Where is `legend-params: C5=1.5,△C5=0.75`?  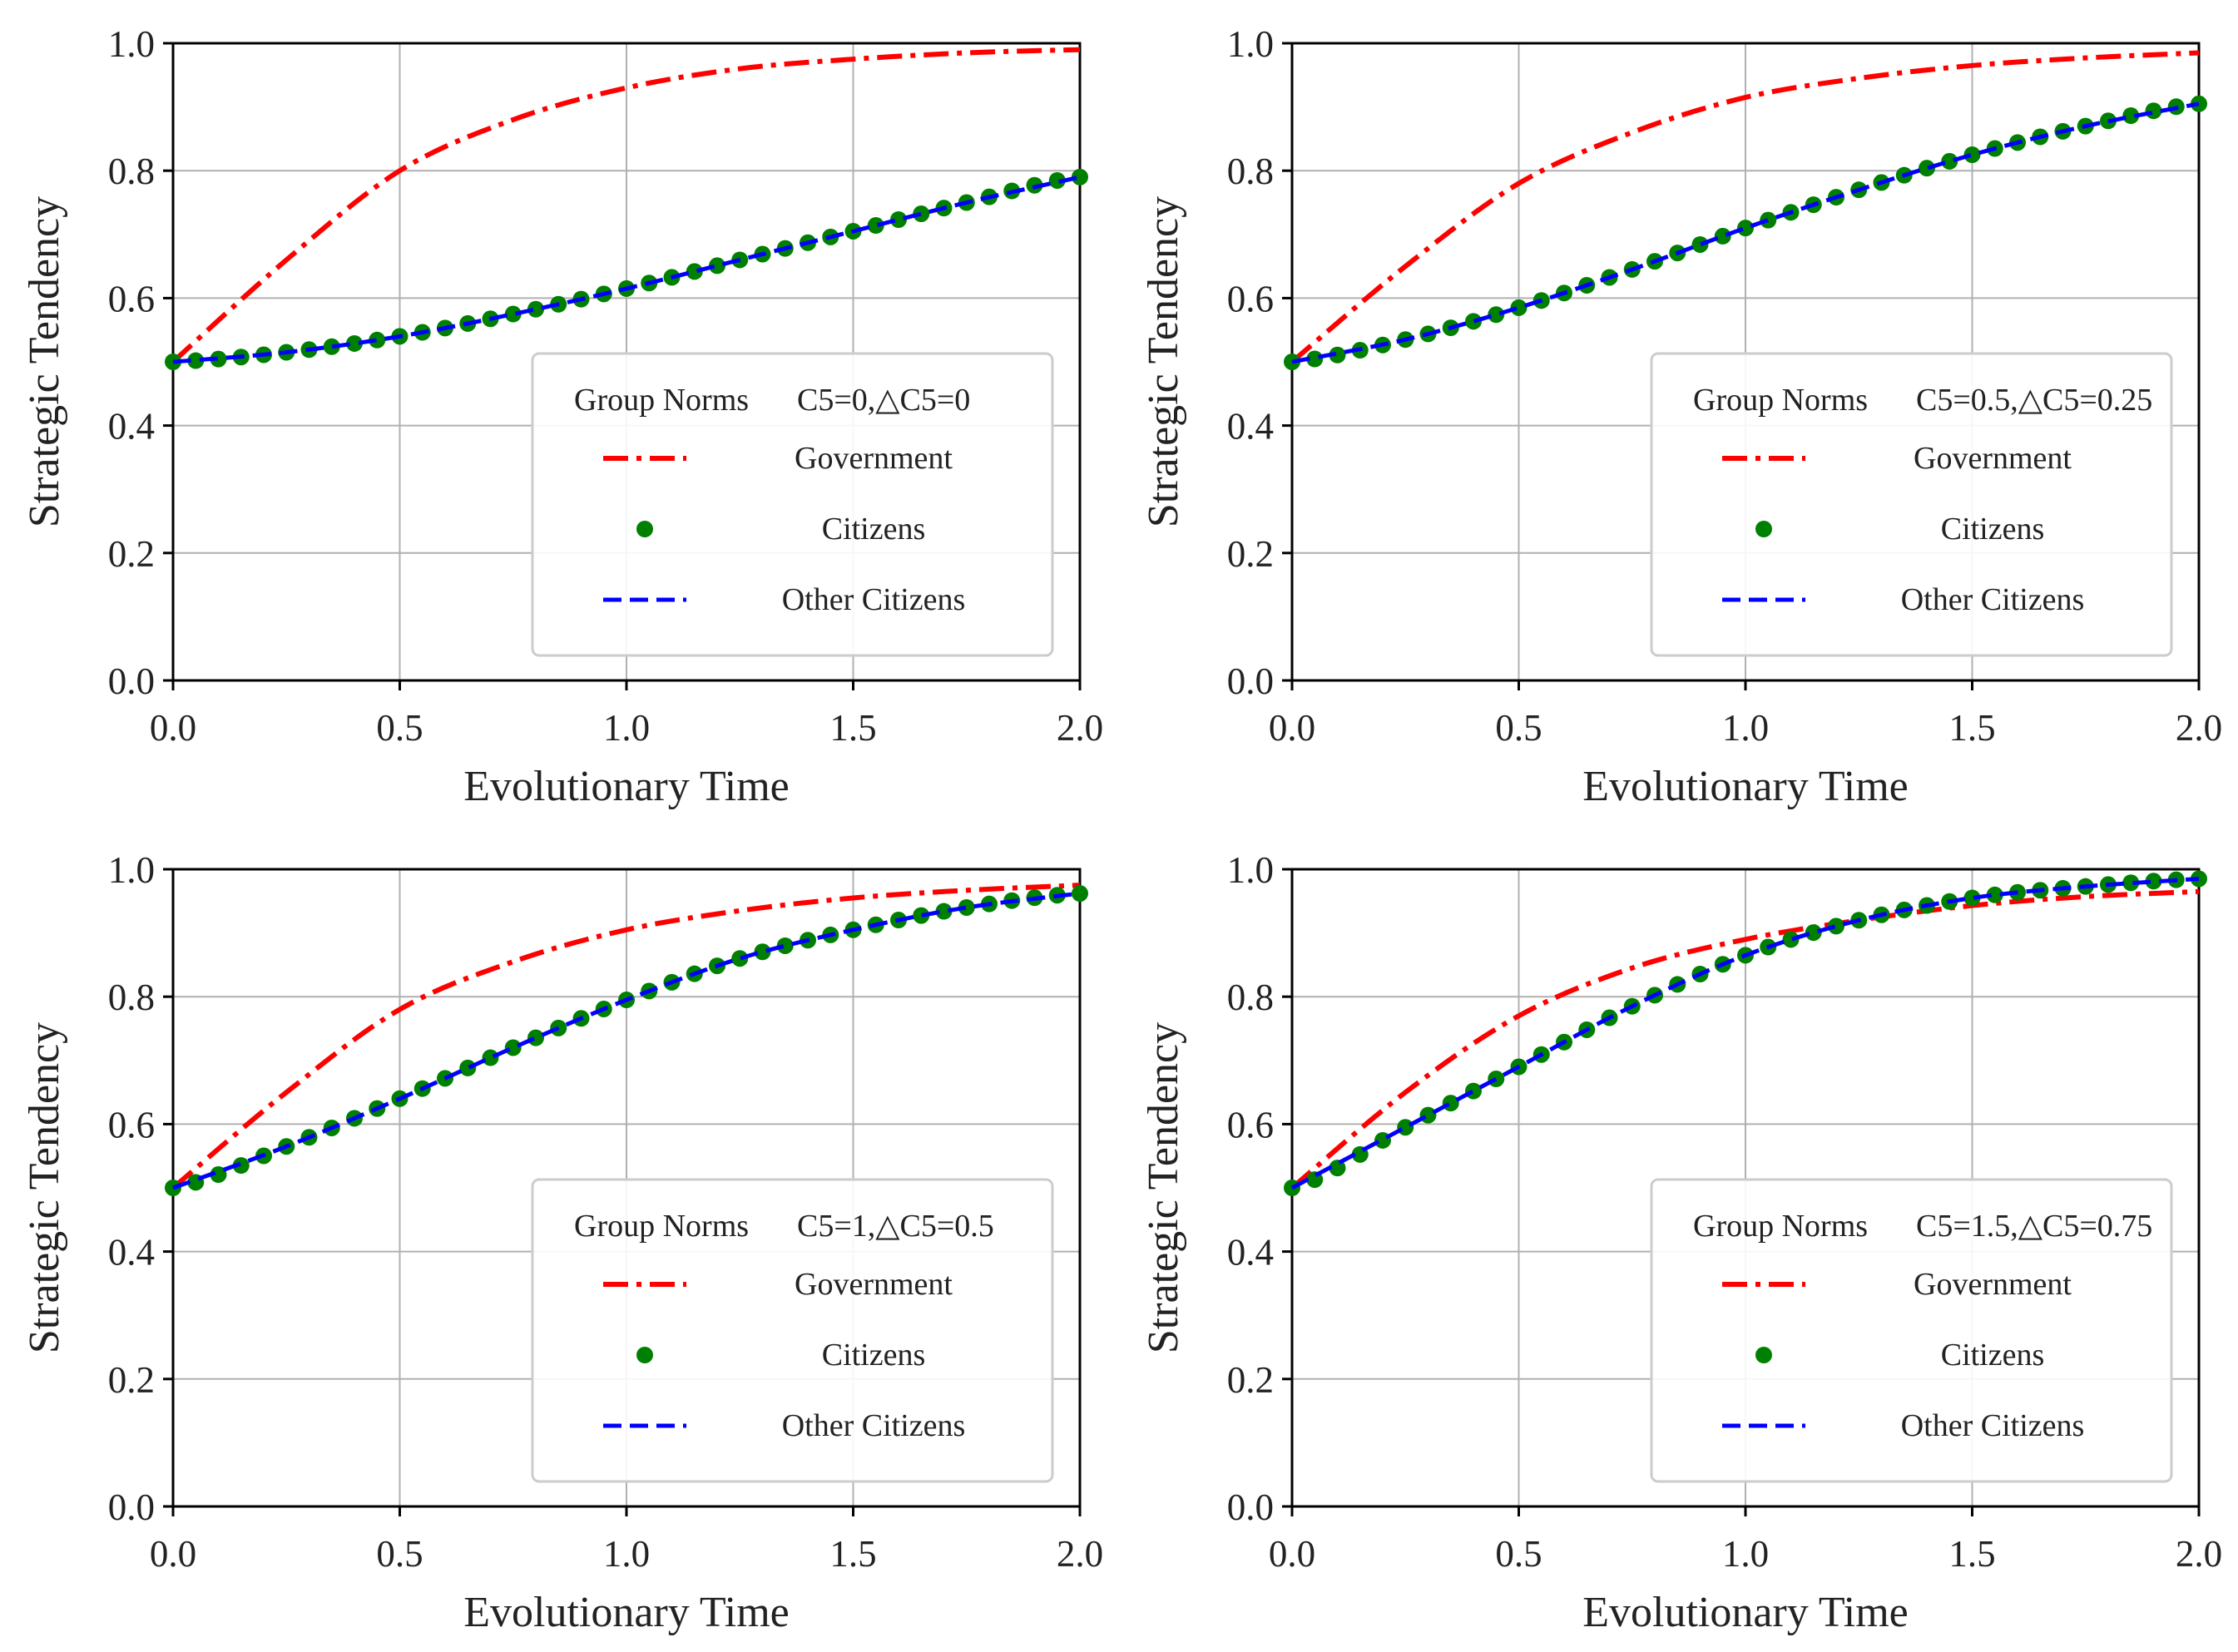 legend-params: C5=1.5,△C5=0.75 is located at coordinates (2034, 1226).